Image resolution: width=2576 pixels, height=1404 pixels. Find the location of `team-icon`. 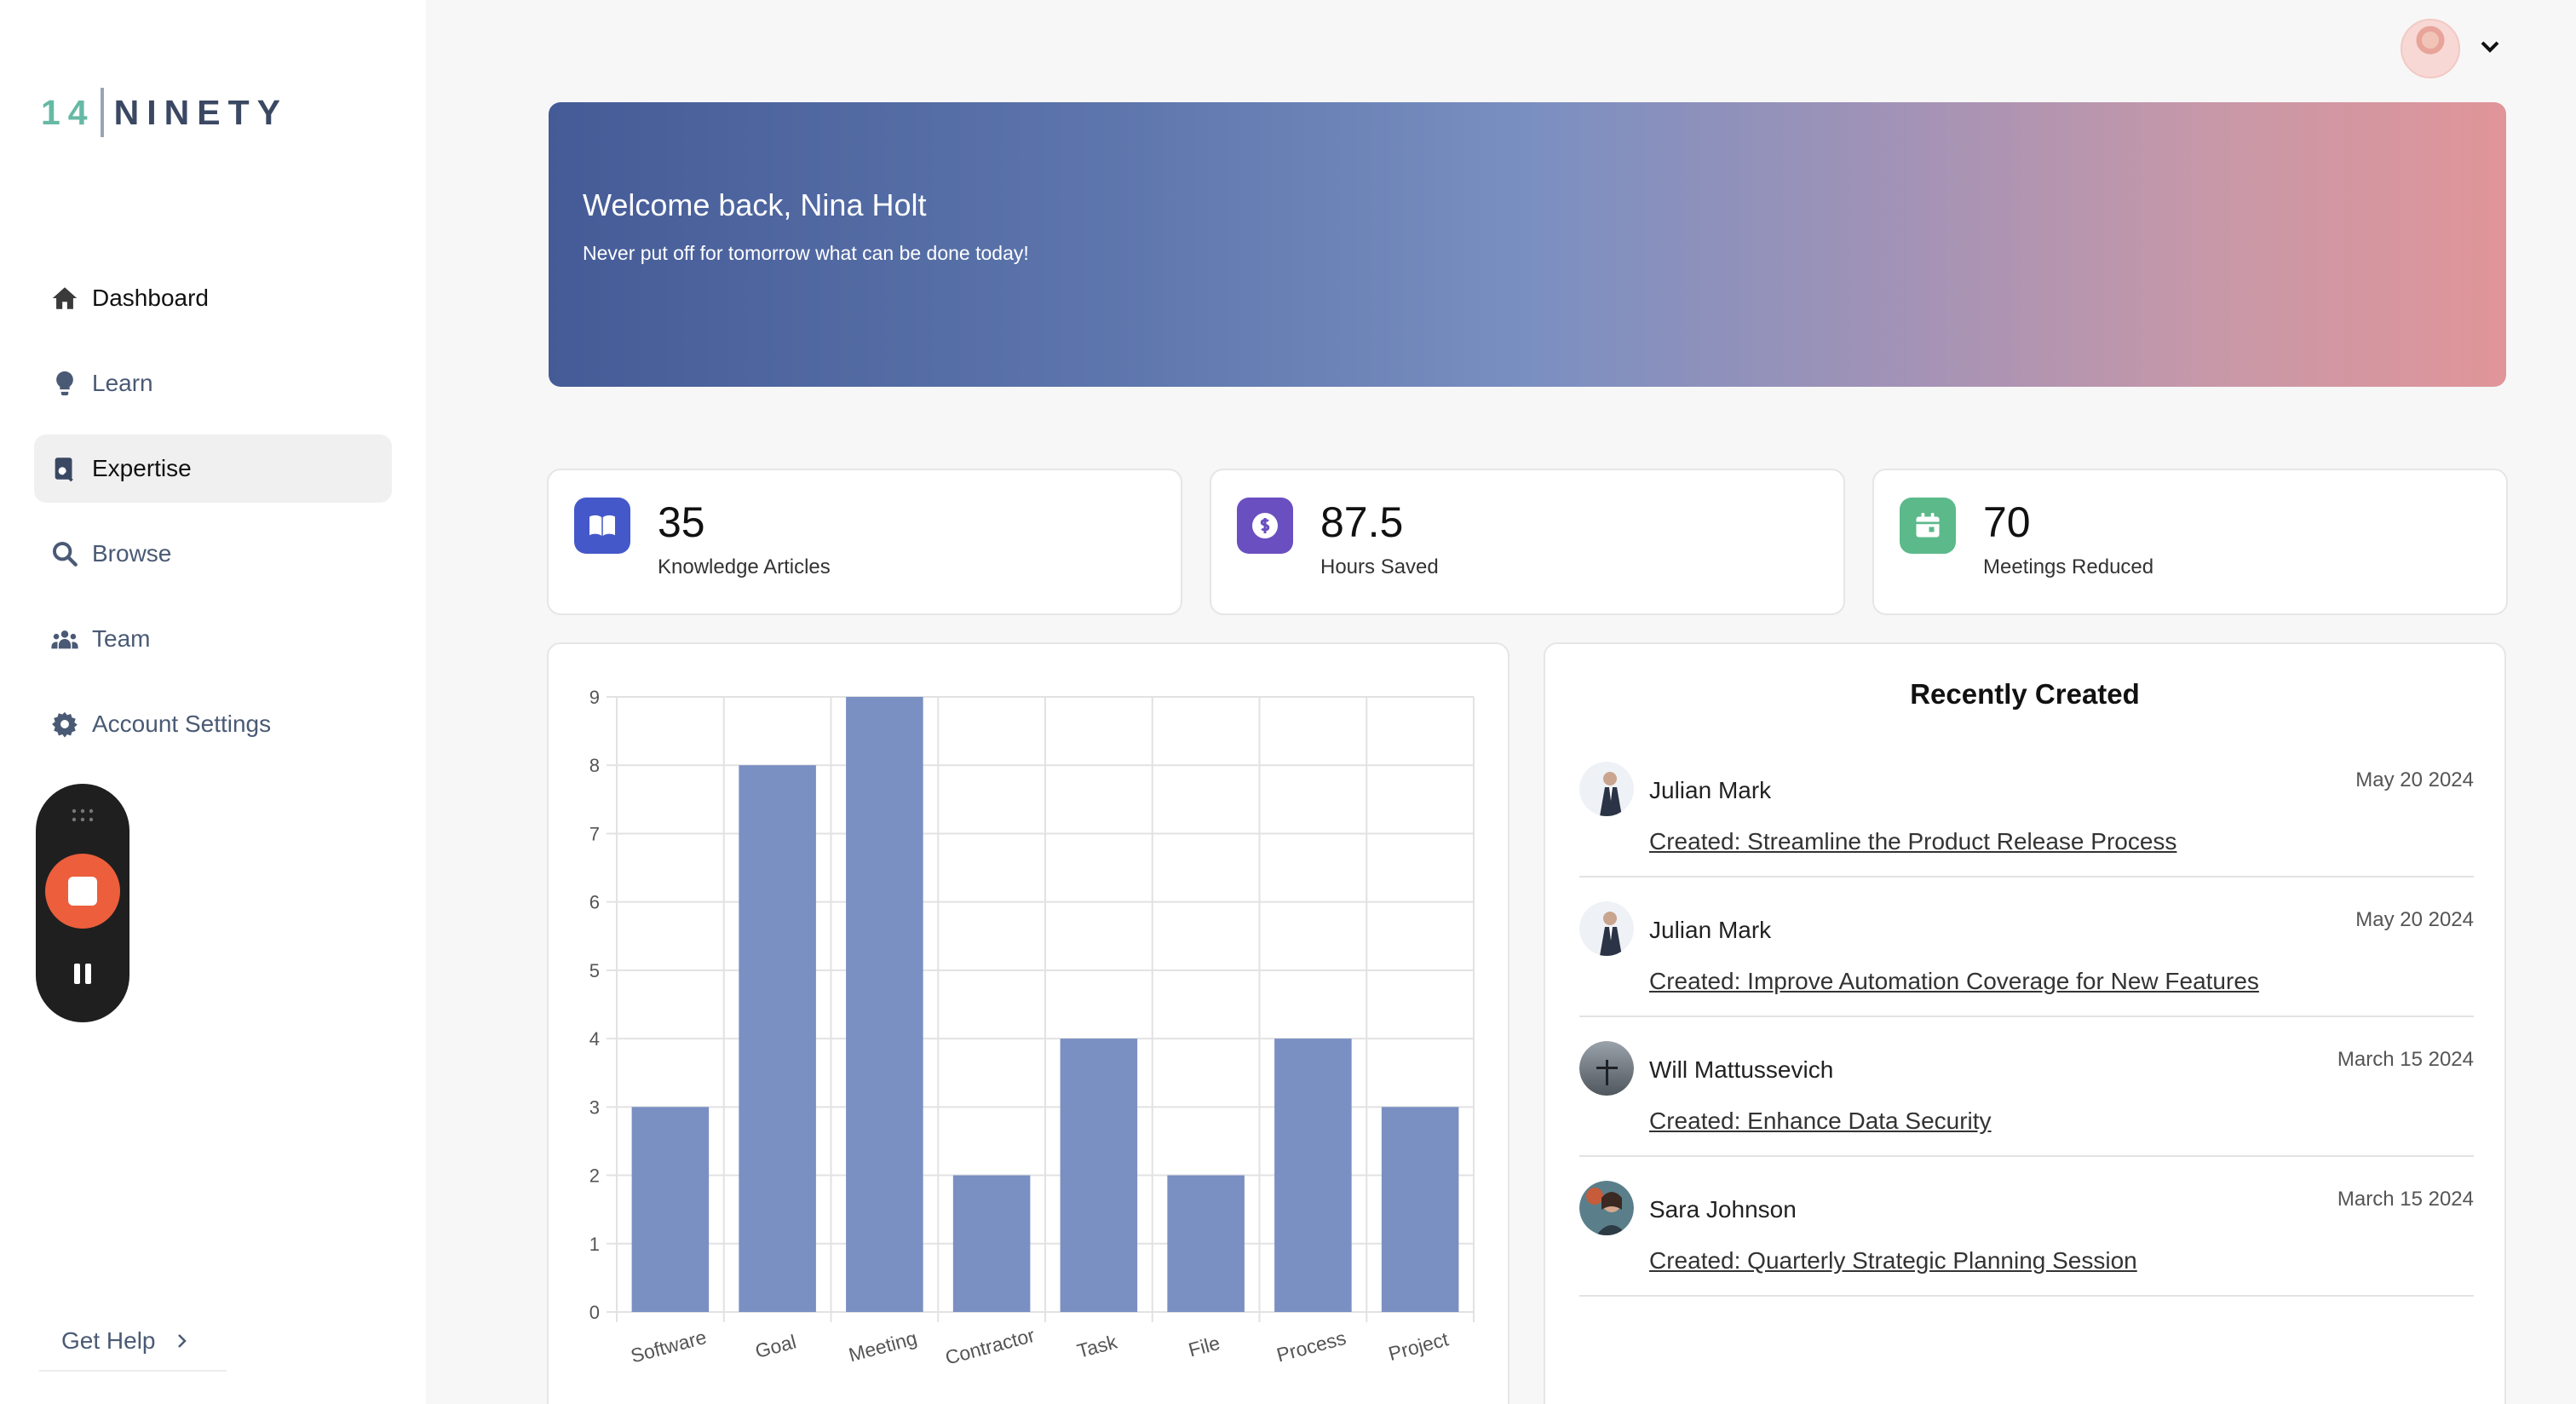

team-icon is located at coordinates (64, 639).